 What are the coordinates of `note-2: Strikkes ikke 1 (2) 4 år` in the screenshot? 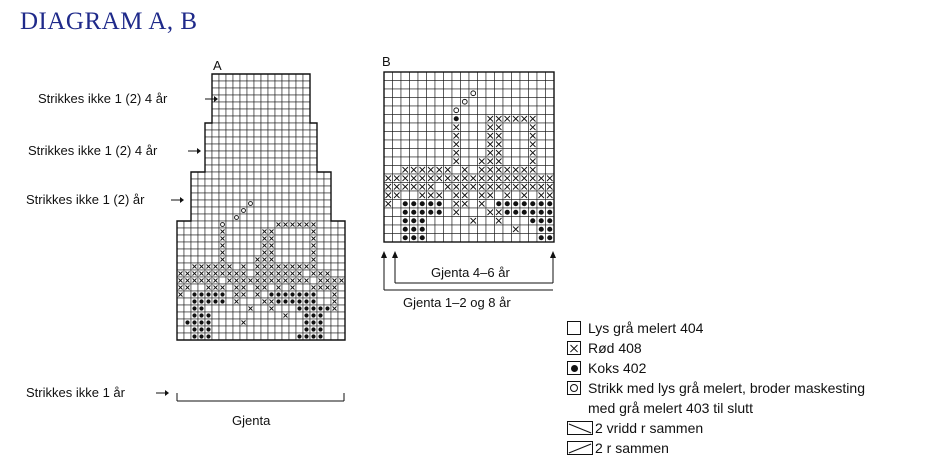 It's located at (93, 150).